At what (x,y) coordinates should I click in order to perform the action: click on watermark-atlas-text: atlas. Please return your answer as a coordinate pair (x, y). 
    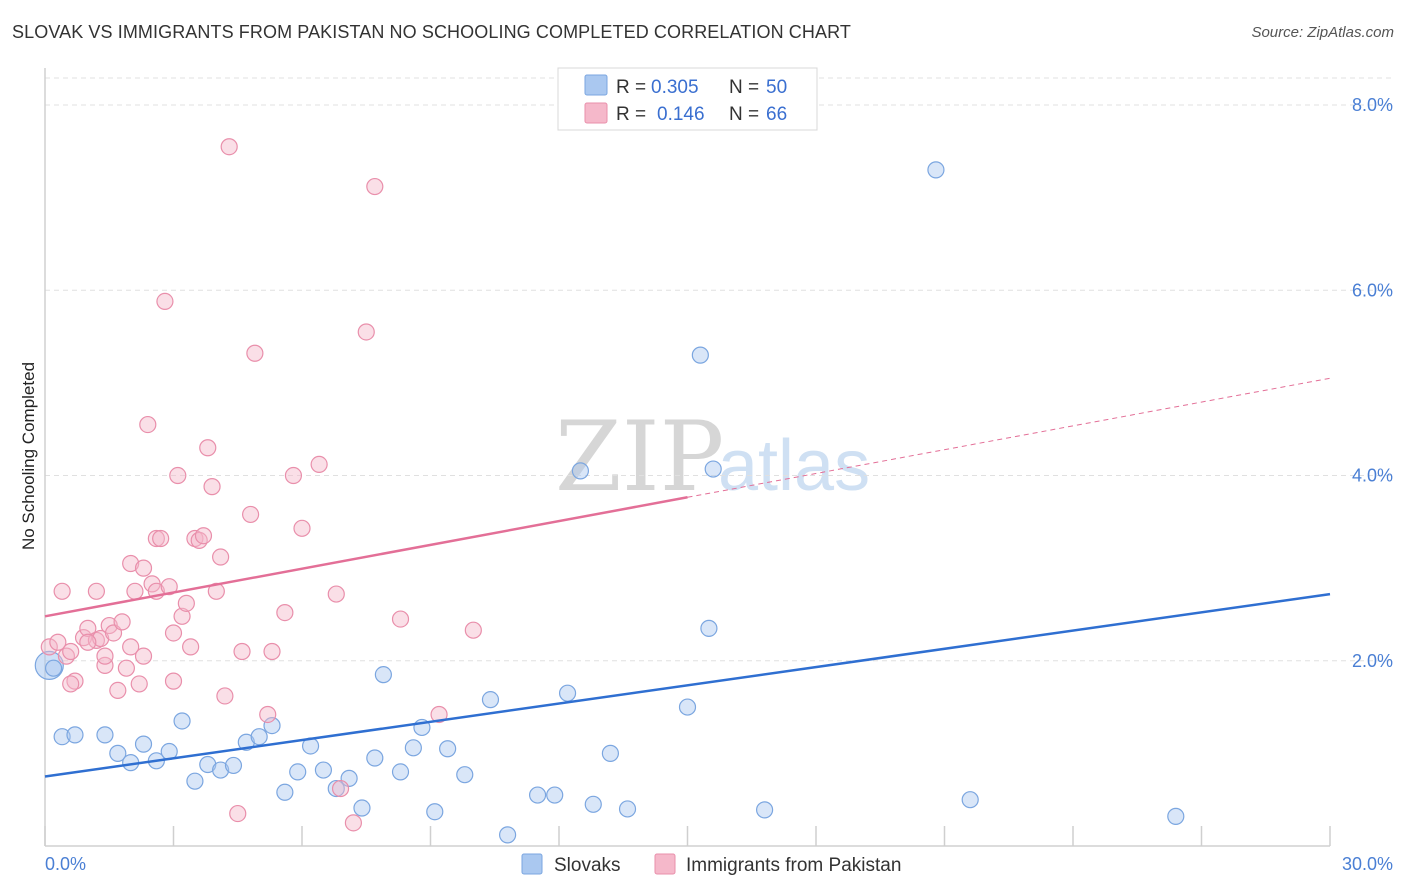
    Looking at the image, I should click on (794, 466).